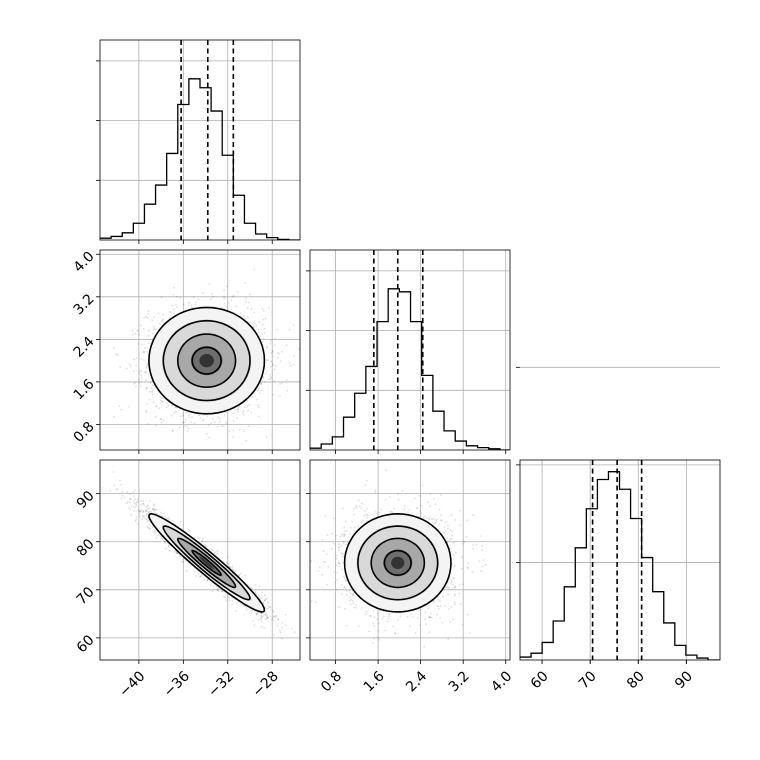 This screenshot has width=760, height=760. I want to click on histogram-step, so click(200, 159).